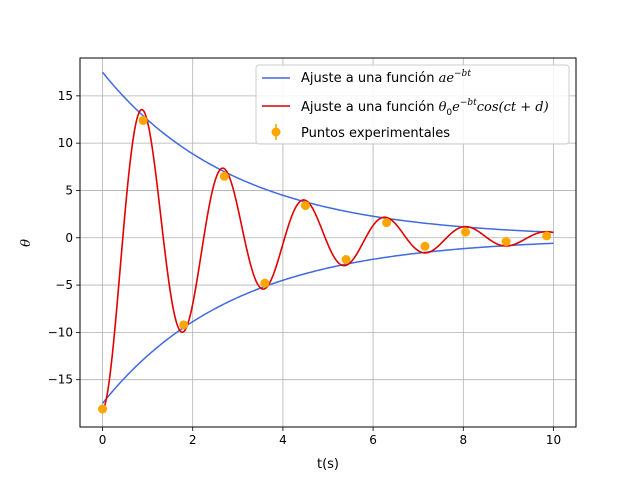 The height and width of the screenshot is (480, 640). Describe the element at coordinates (65, 96) in the screenshot. I see `y-tick-label: 15` at that location.